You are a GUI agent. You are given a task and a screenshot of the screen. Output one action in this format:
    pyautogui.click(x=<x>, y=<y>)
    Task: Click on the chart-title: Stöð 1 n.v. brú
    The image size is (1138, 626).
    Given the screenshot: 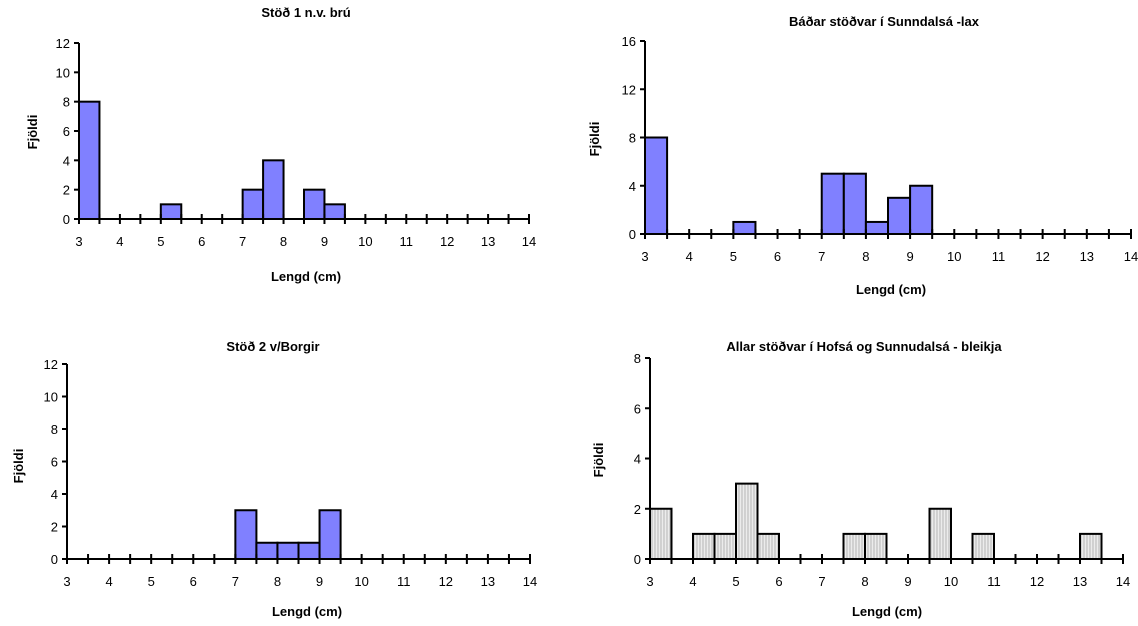 What is the action you would take?
    pyautogui.click(x=305, y=12)
    